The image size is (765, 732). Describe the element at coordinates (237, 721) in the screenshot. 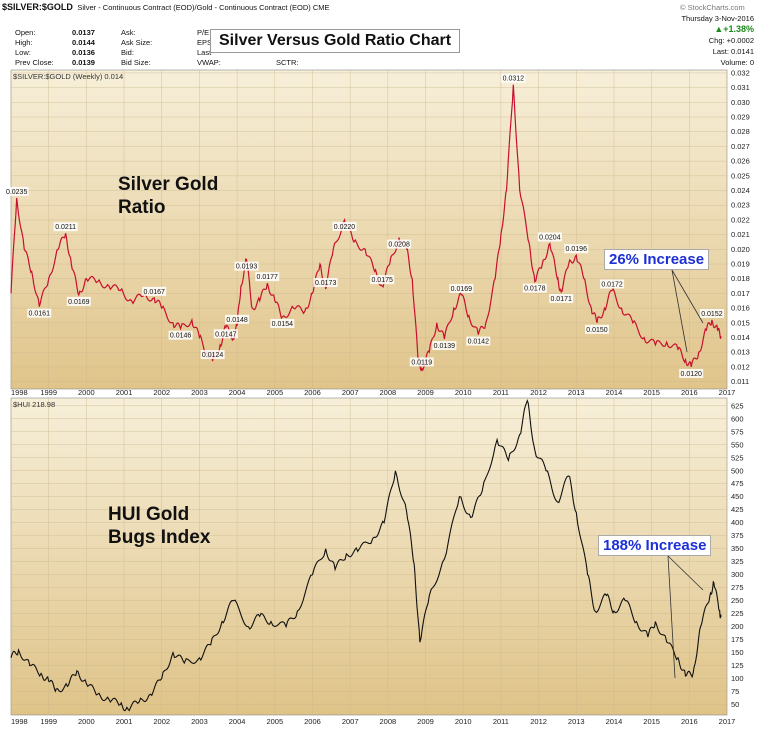

I see `hui-x-tick-label: 2004` at that location.